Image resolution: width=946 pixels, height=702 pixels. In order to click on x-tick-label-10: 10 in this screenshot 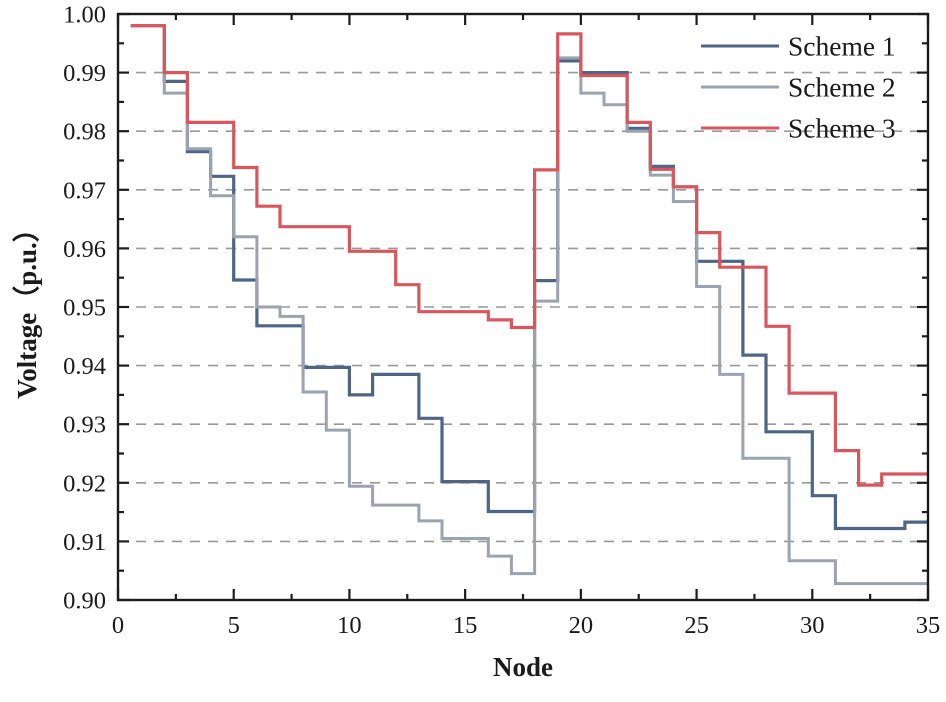, I will do `click(349, 625)`.